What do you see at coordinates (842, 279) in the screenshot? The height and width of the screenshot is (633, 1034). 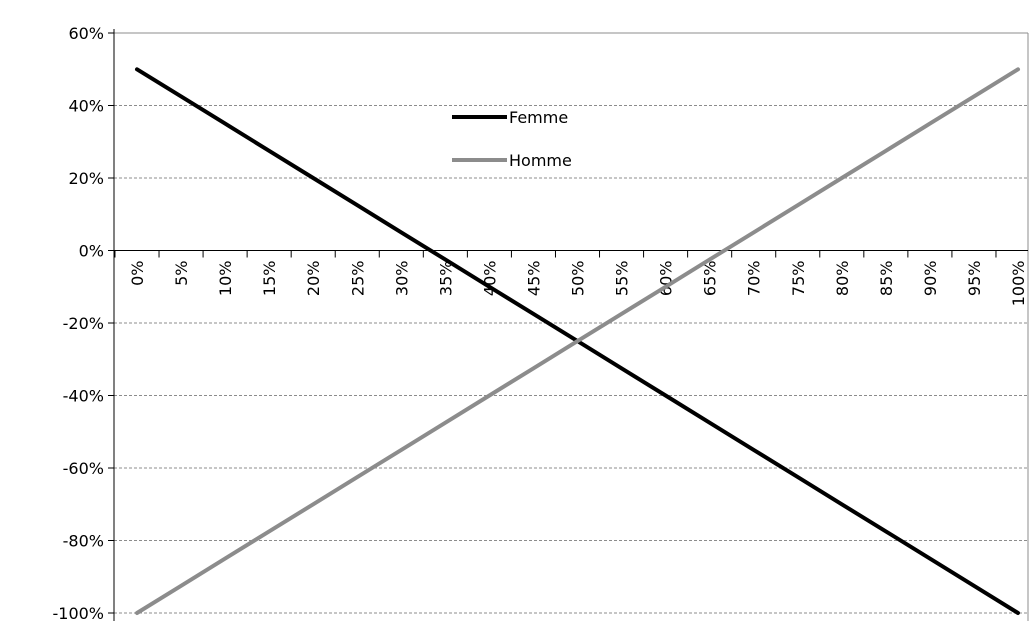 I see `x-tick-label: 80%` at bounding box center [842, 279].